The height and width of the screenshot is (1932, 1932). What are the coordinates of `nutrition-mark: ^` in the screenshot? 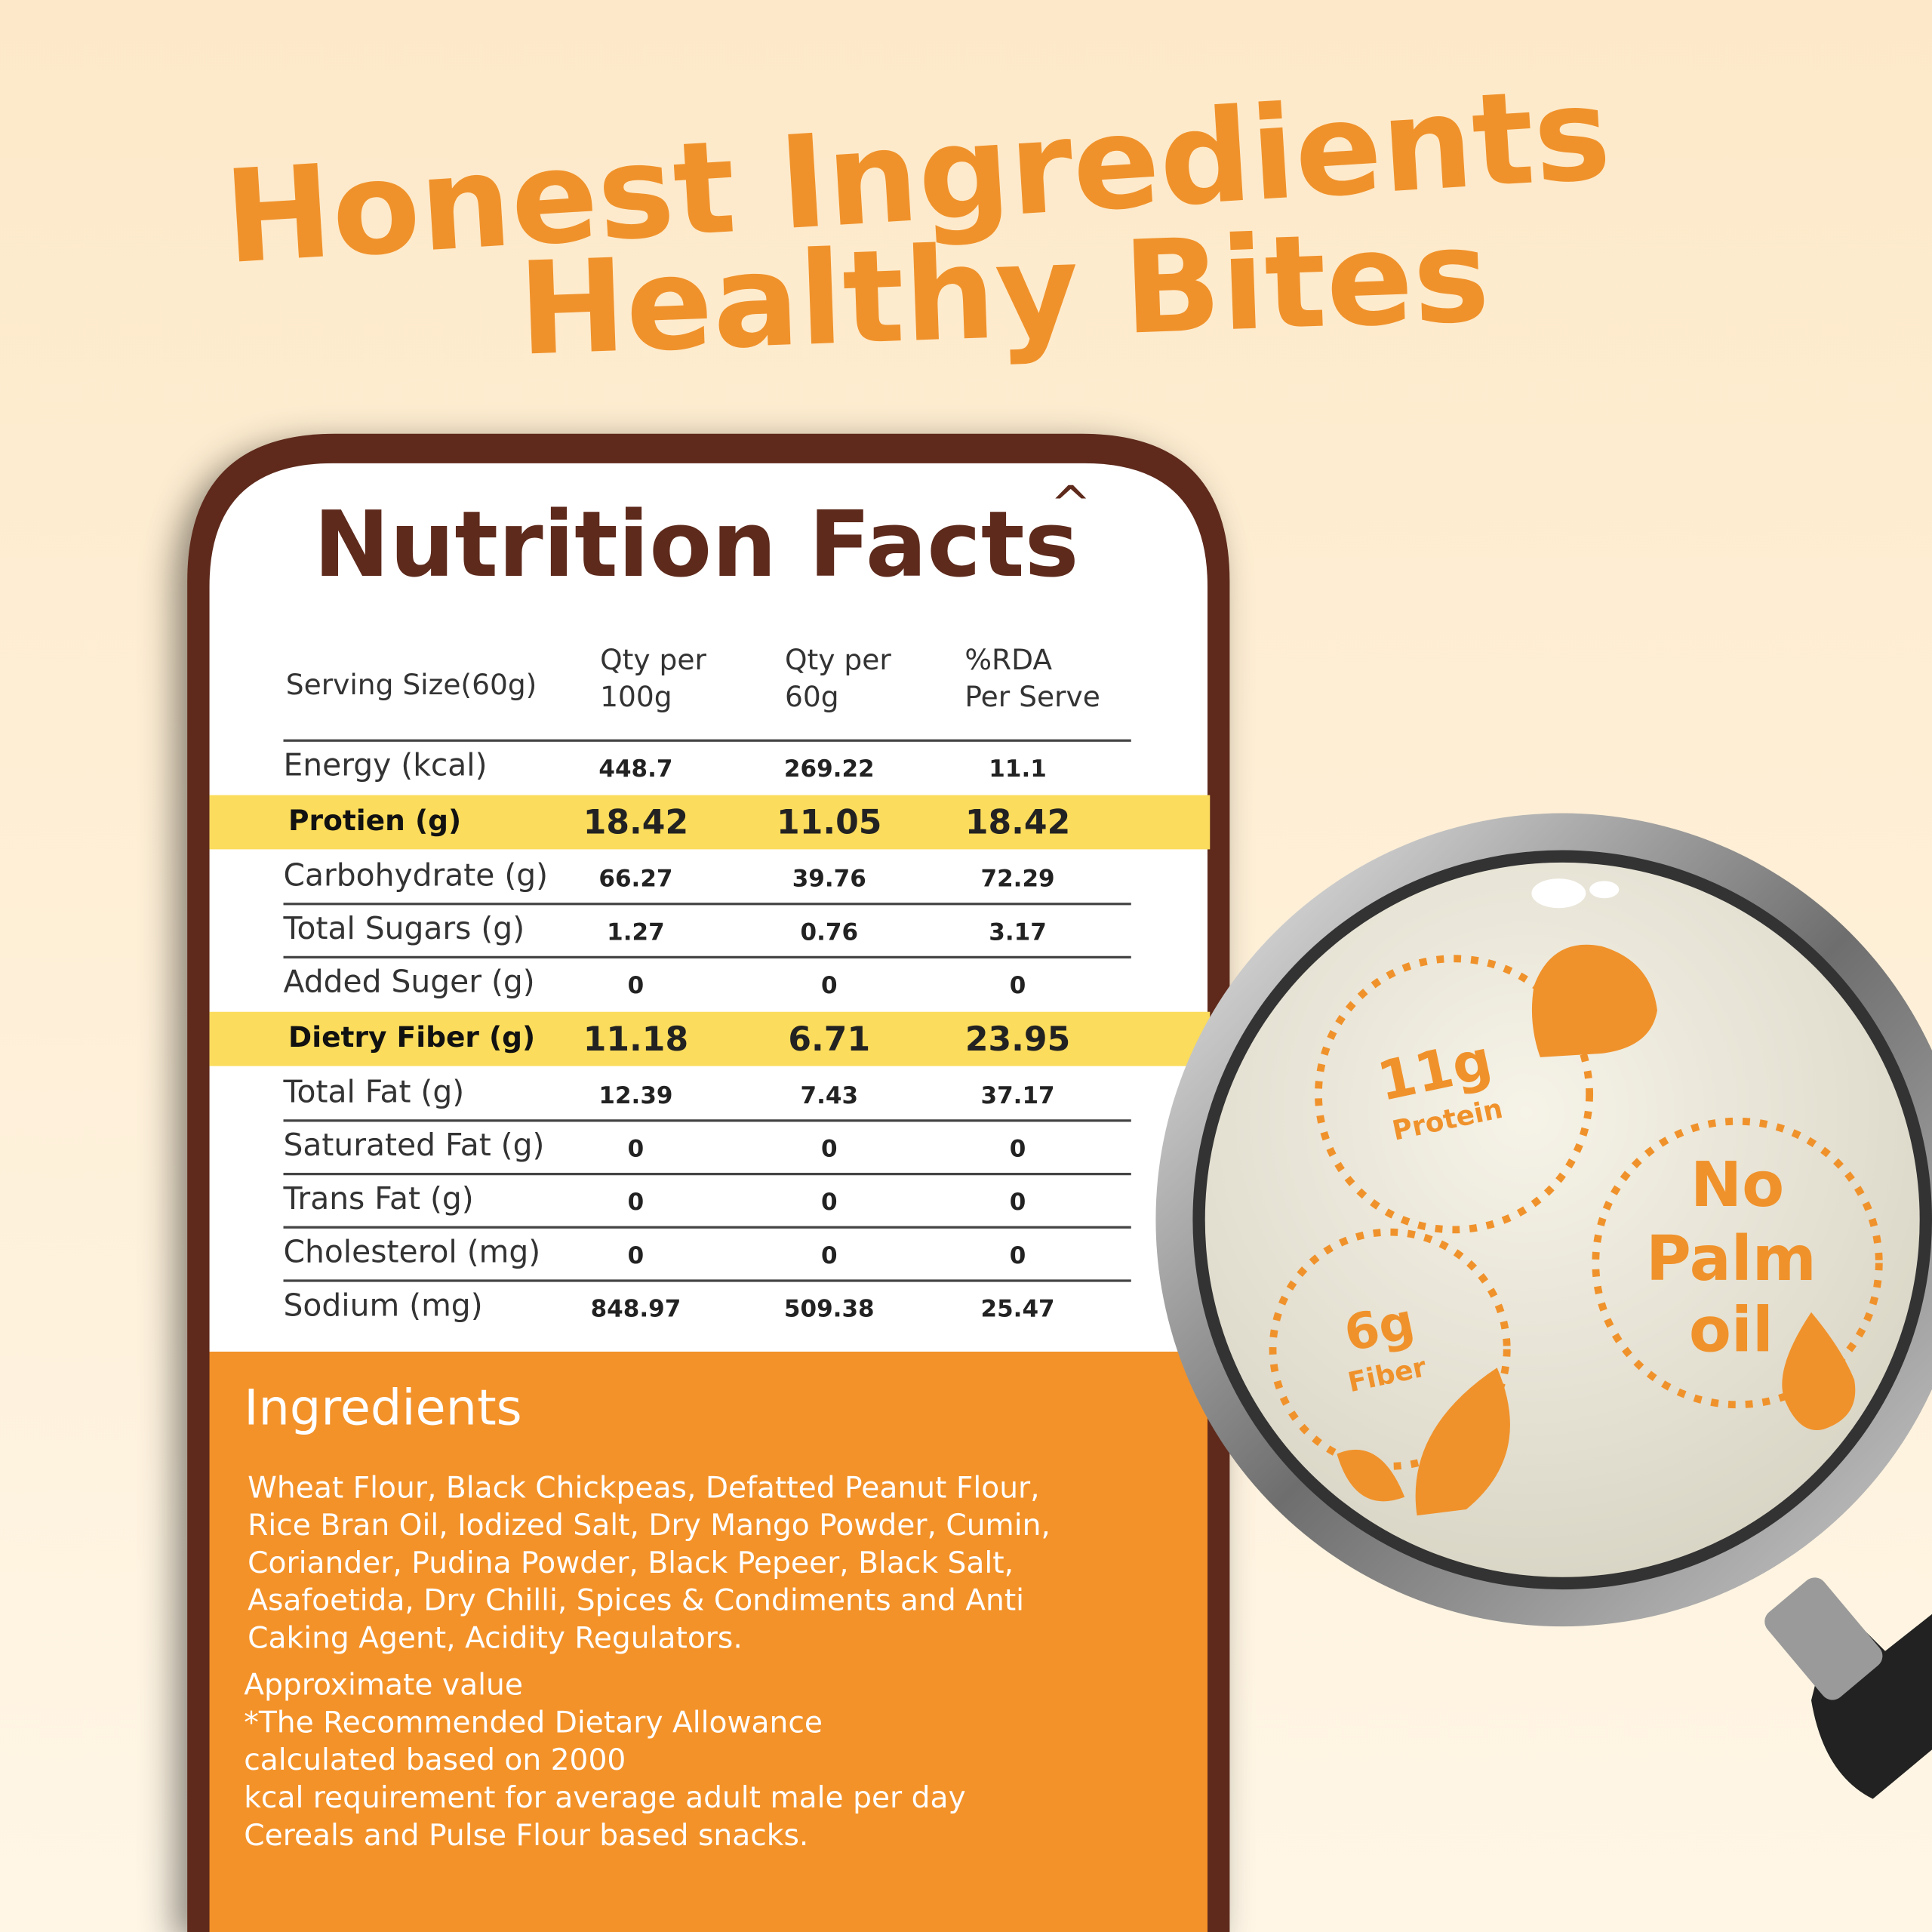 It's located at (1070, 505).